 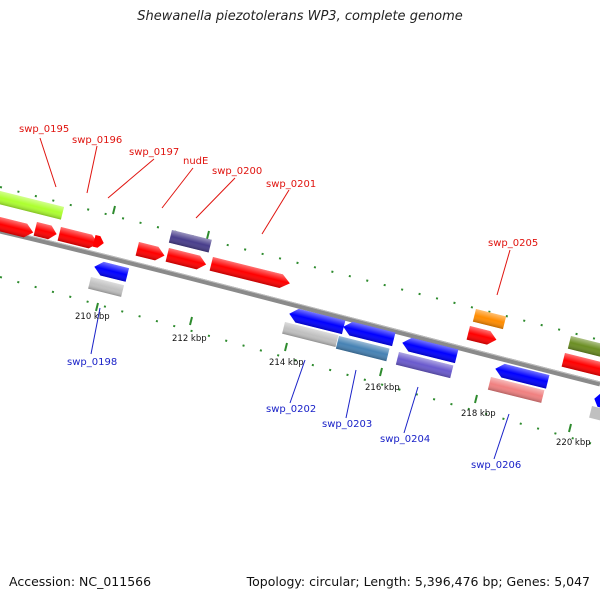 What do you see at coordinates (405, 439) in the screenshot?
I see `gene-label: swp_0204` at bounding box center [405, 439].